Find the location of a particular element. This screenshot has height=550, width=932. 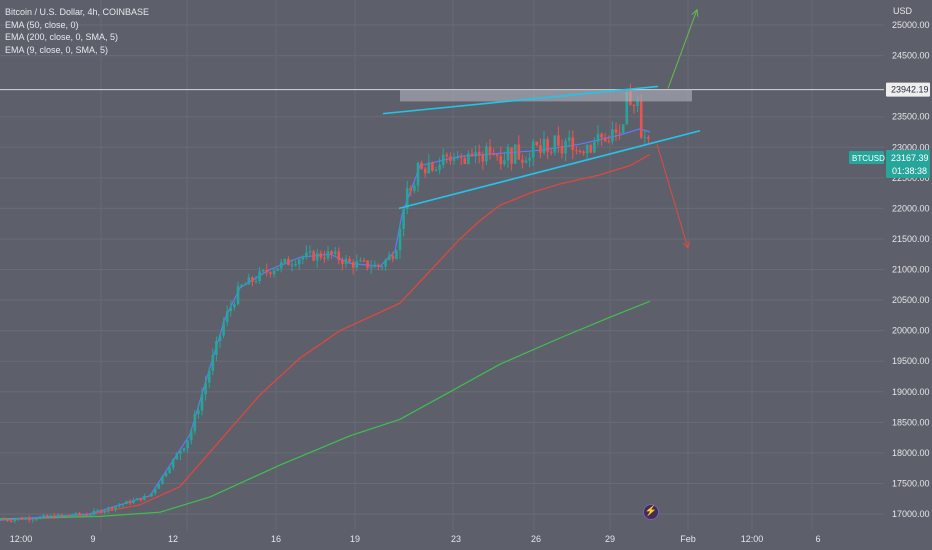

arrow-up is located at coordinates (683, 48).